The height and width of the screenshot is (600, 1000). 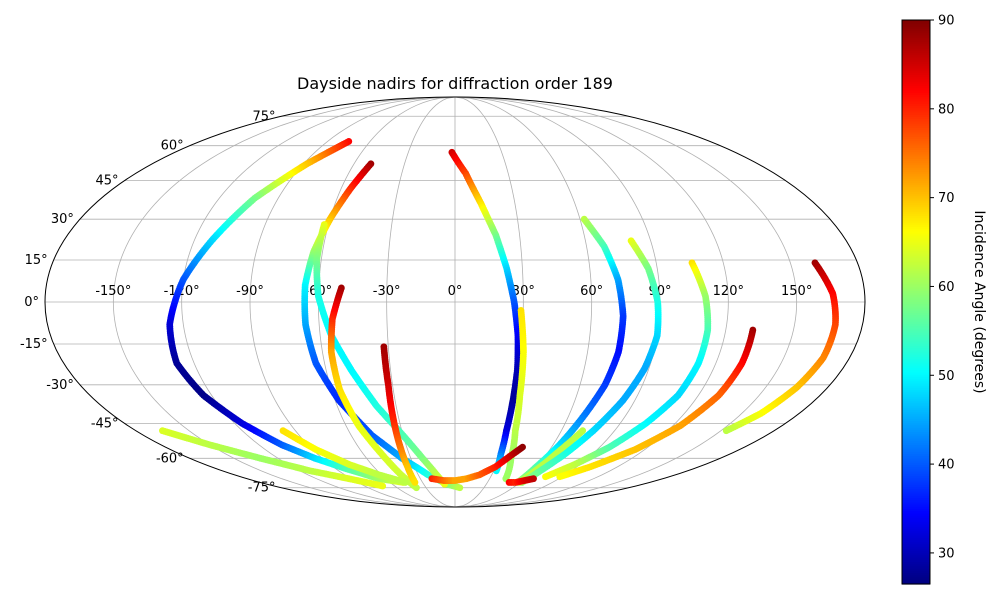 I want to click on lat-tick-label: 30°, so click(x=62, y=219).